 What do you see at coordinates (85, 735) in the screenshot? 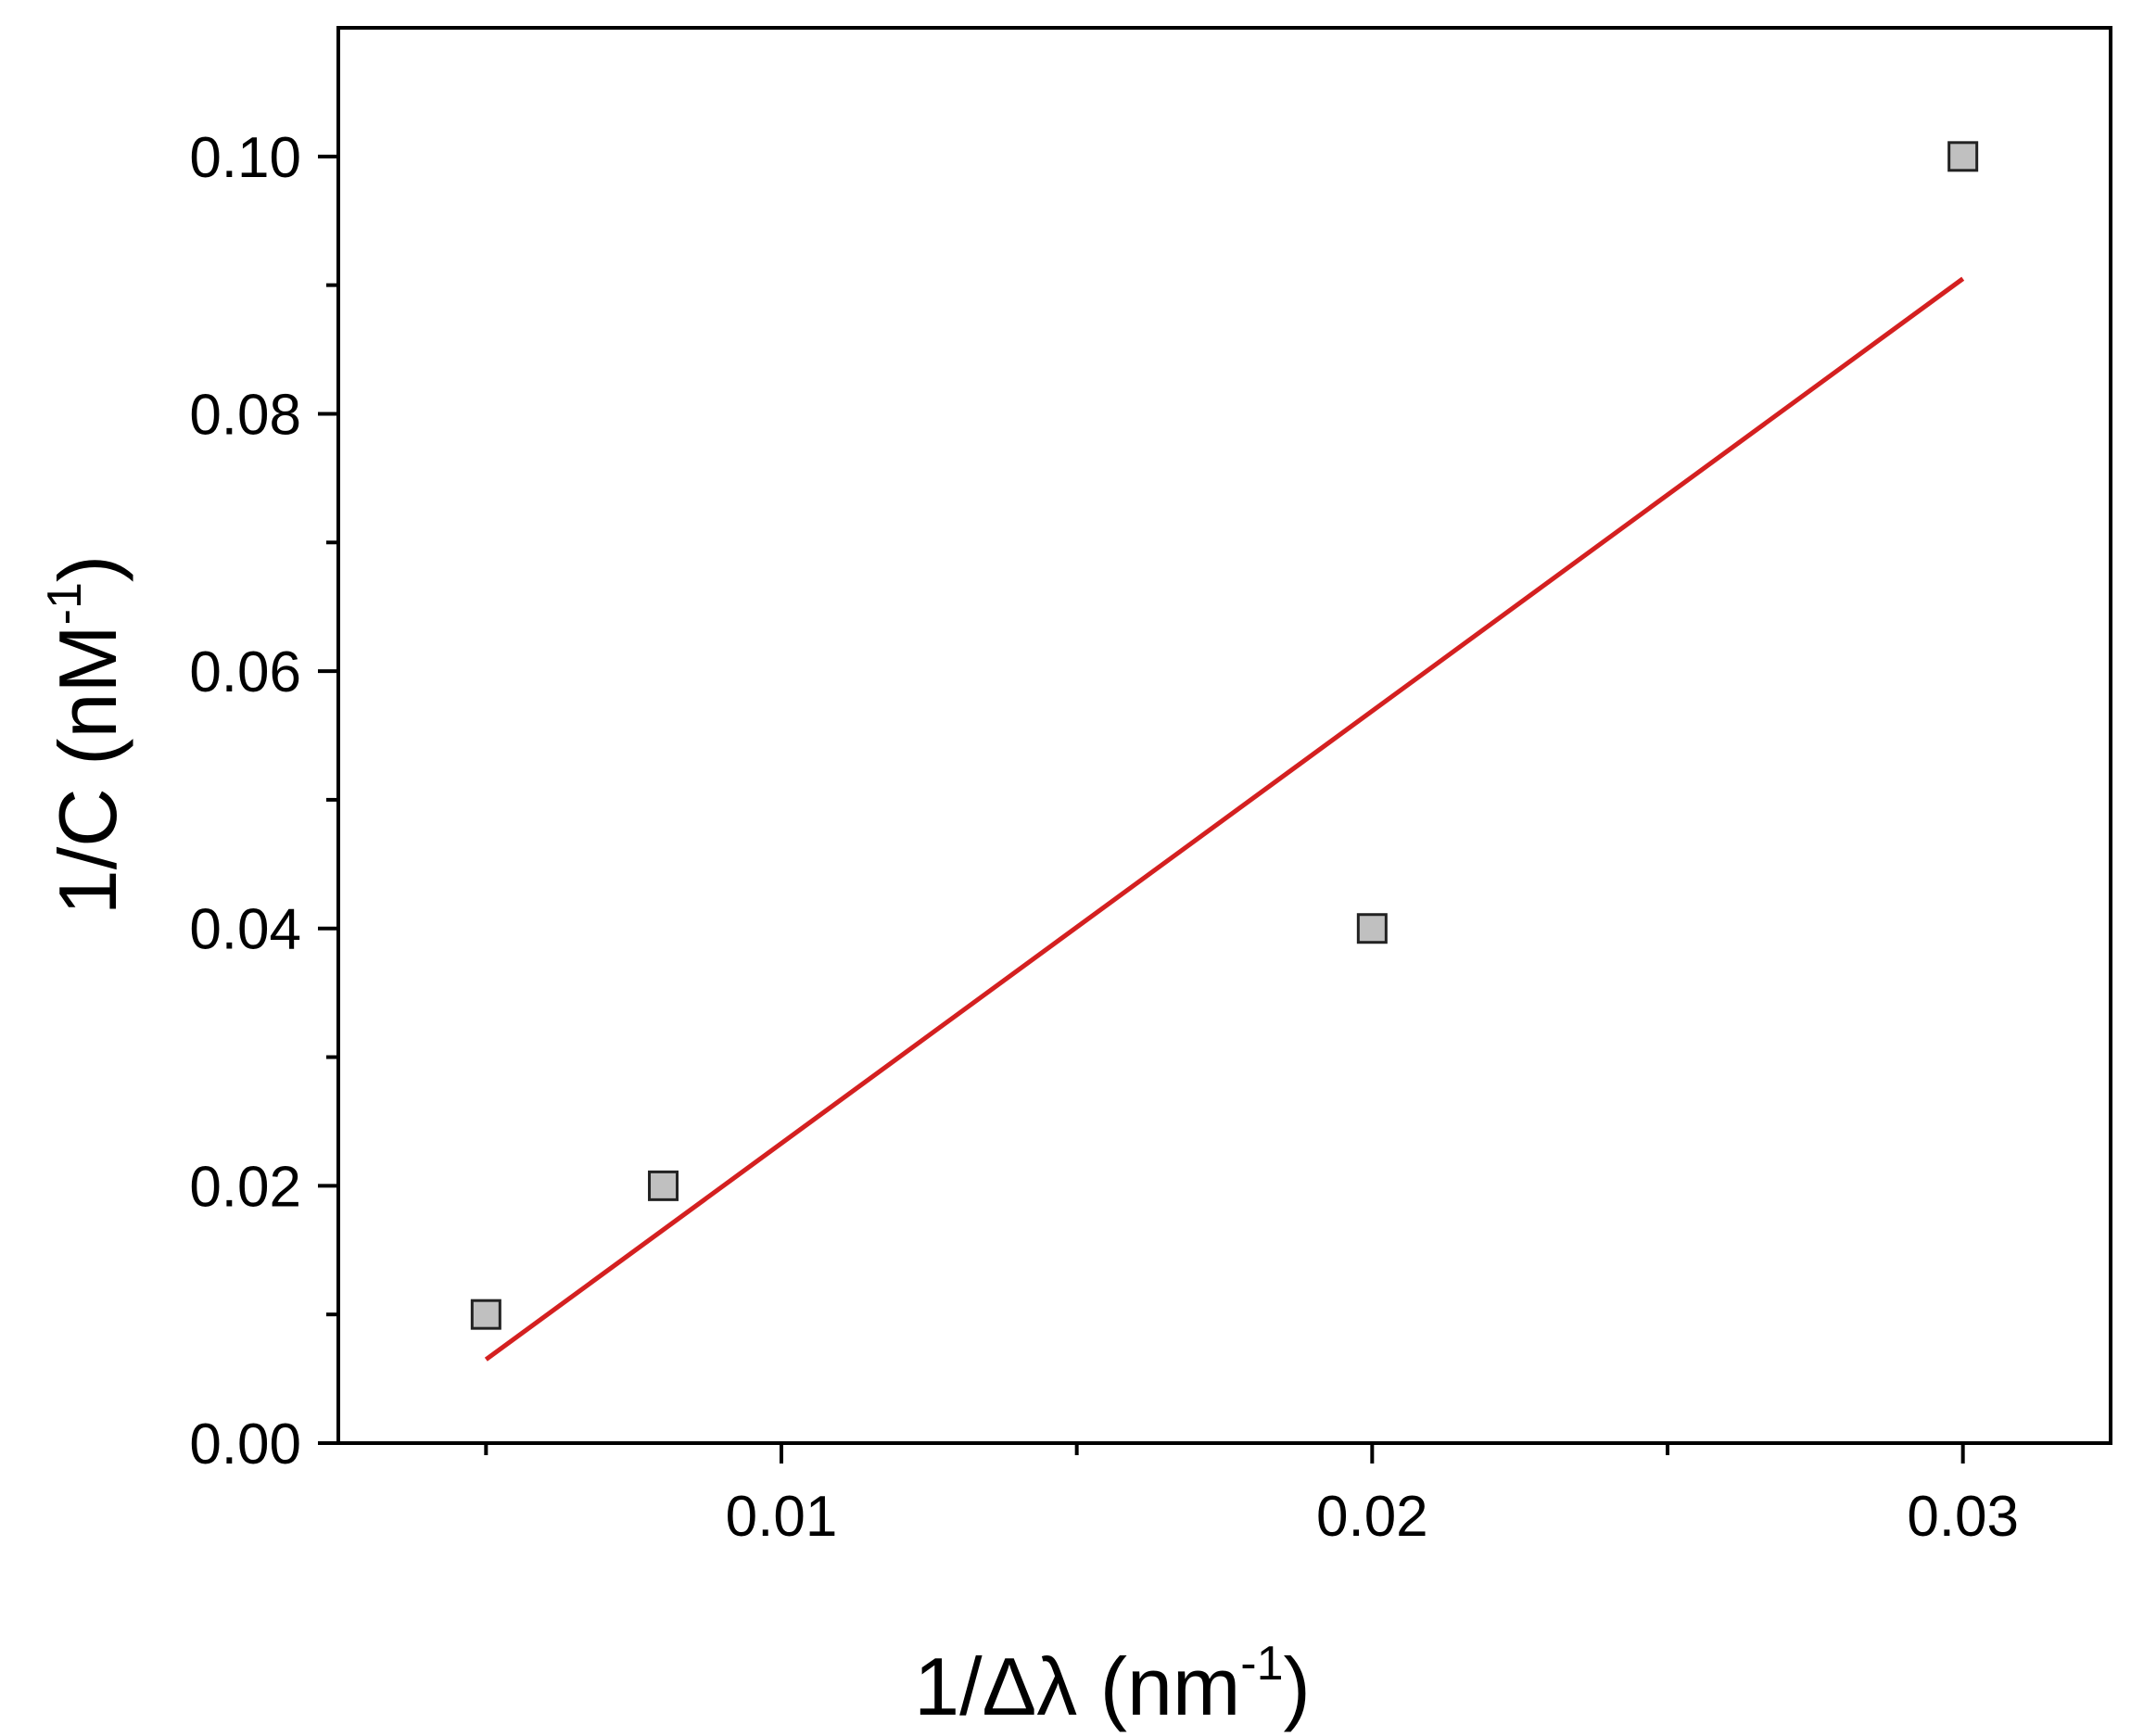
I see `y-axis-title: 1/C (nM-1)` at bounding box center [85, 735].